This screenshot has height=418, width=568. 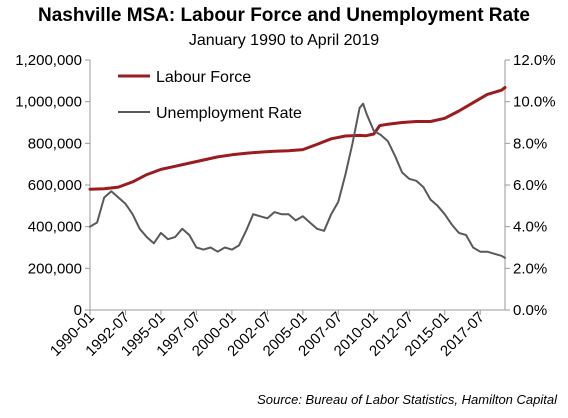 What do you see at coordinates (530, 227) in the screenshot?
I see `right-tick-label: 4.0%` at bounding box center [530, 227].